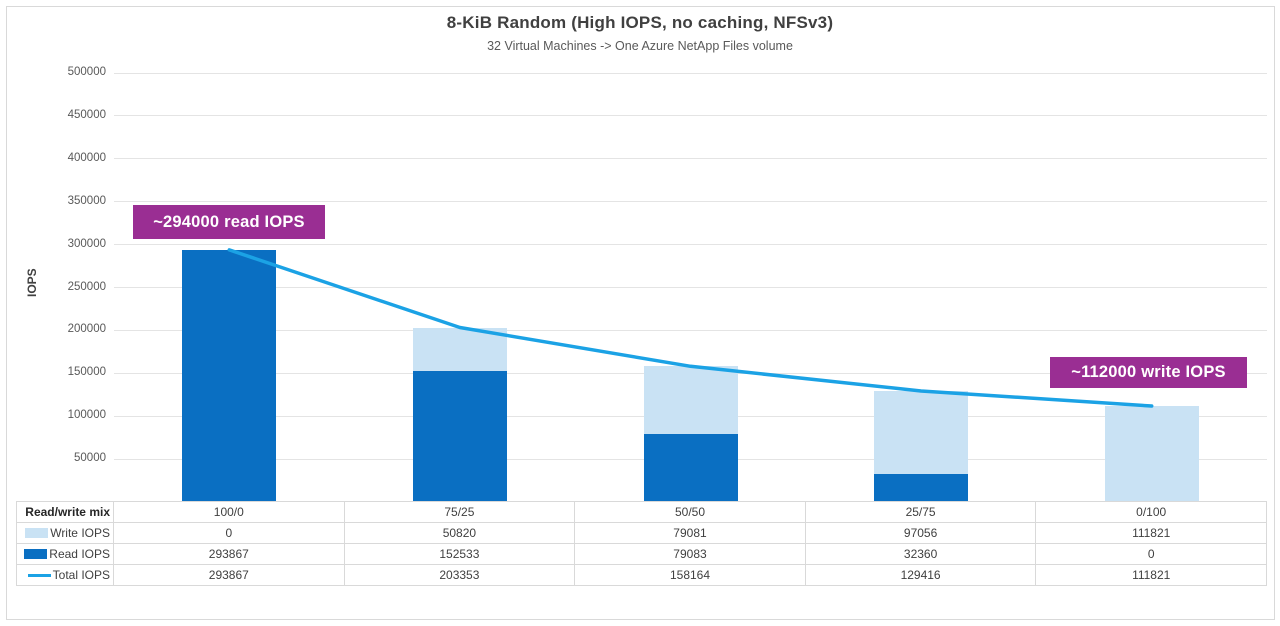 This screenshot has width=1280, height=626. What do you see at coordinates (86, 415) in the screenshot?
I see `y-tick-label: 100000` at bounding box center [86, 415].